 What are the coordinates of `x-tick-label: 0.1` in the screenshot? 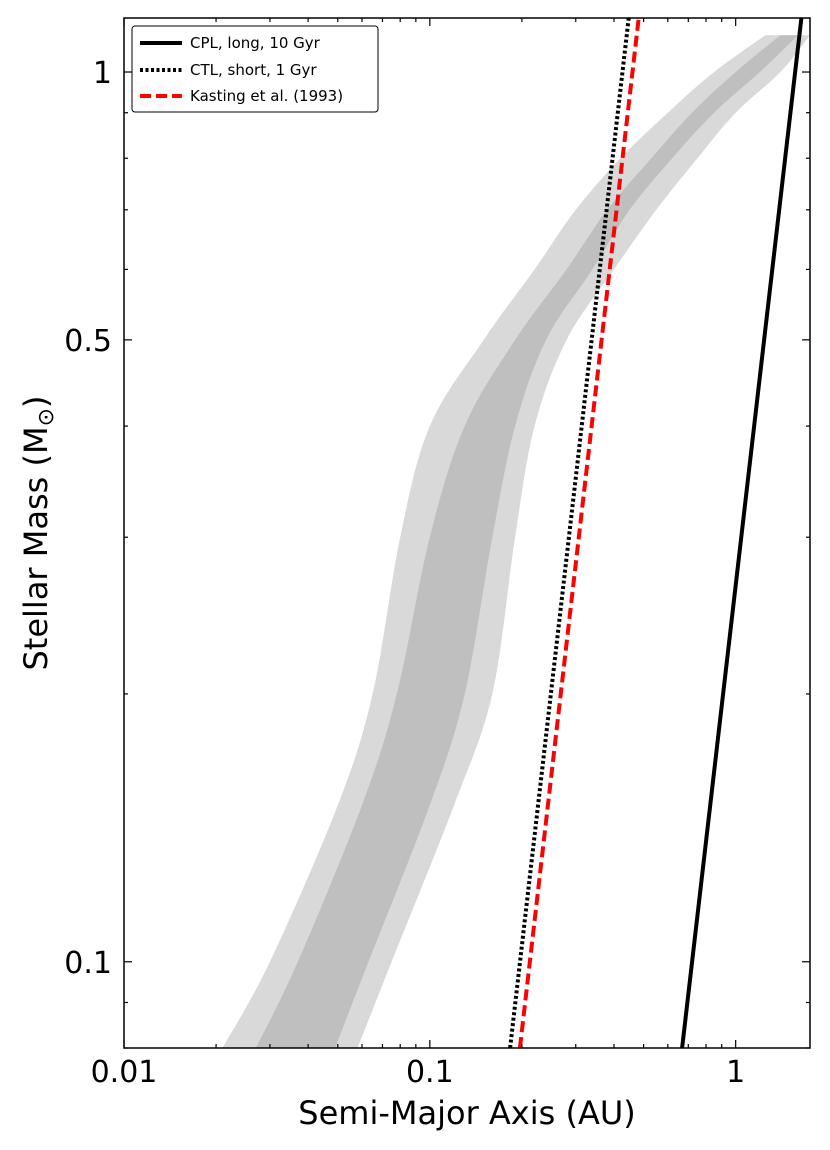 It's located at (430, 1072).